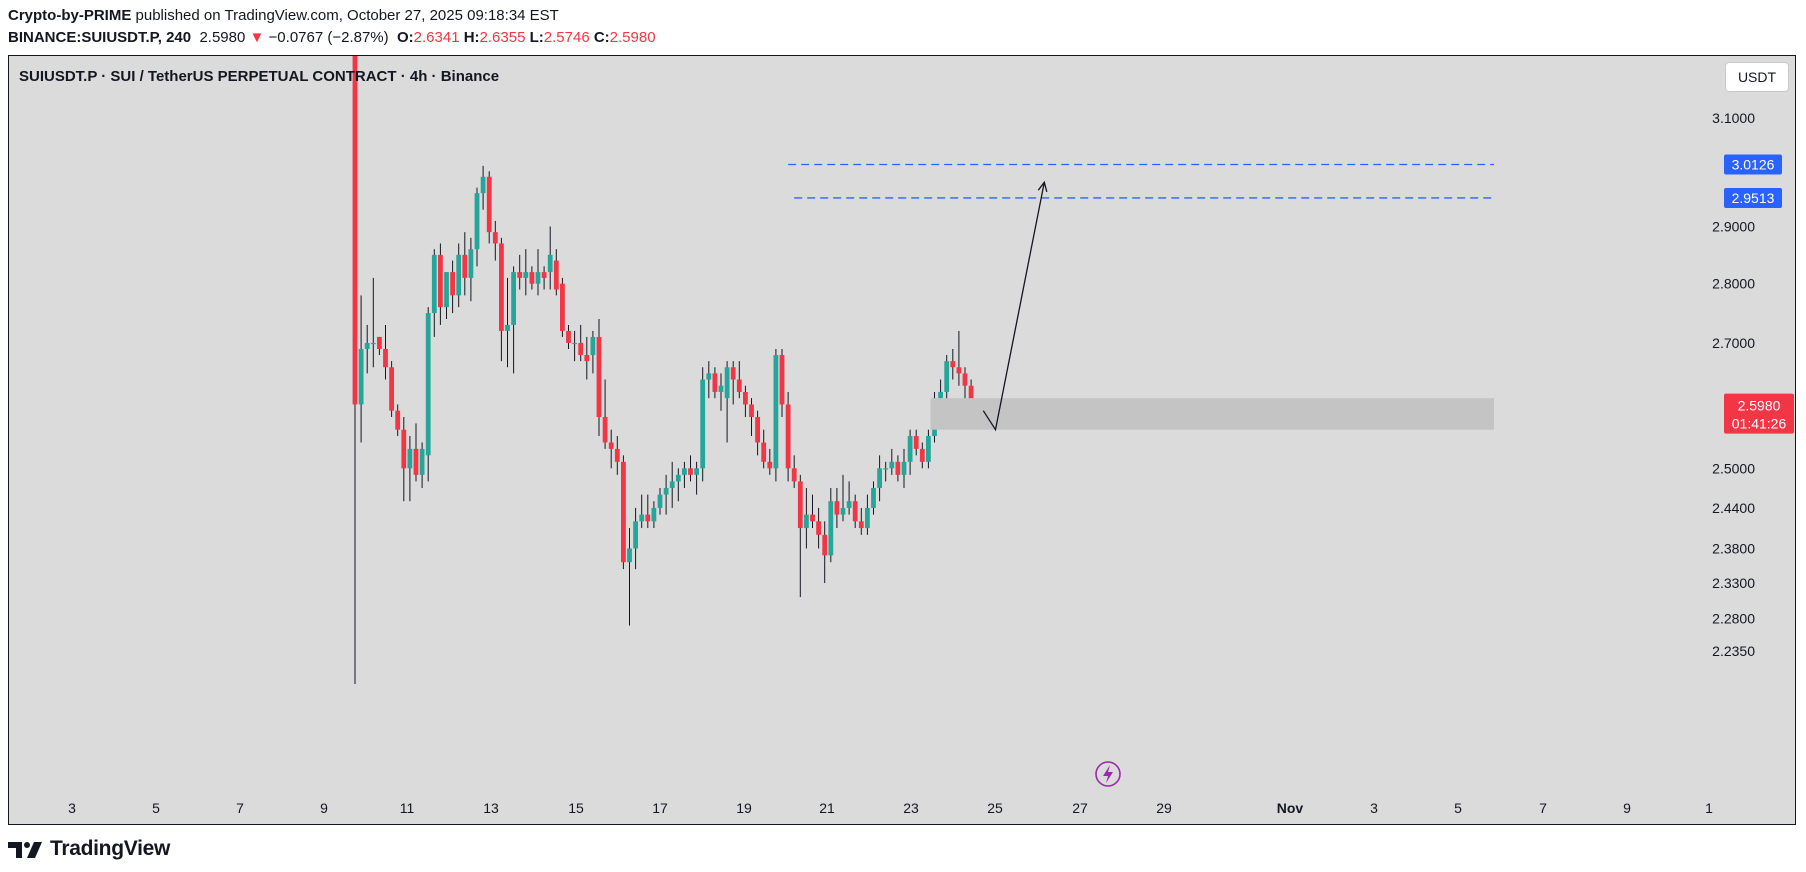 Image resolution: width=1806 pixels, height=872 pixels. What do you see at coordinates (25, 850) in the screenshot?
I see `tradingview-logo-icon` at bounding box center [25, 850].